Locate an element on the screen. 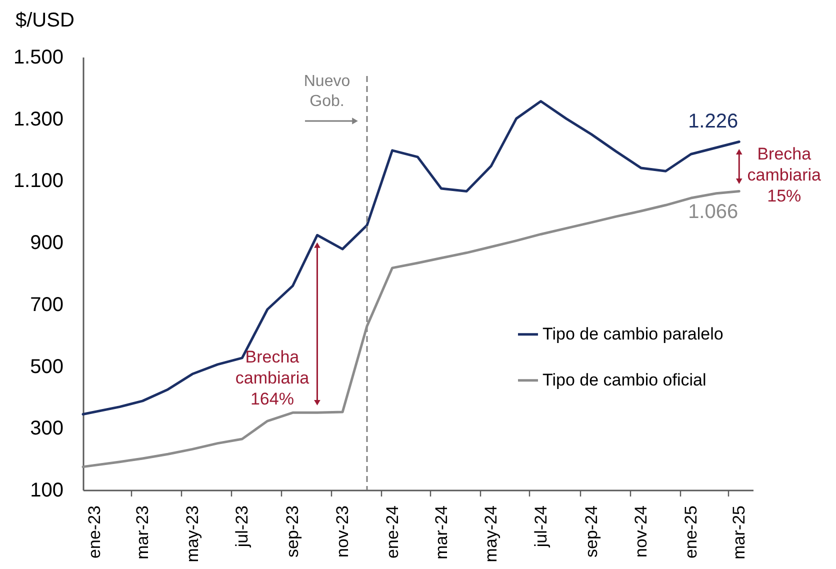 Image resolution: width=836 pixels, height=569 pixels. x-tick-label: mar-23 is located at coordinates (142, 533).